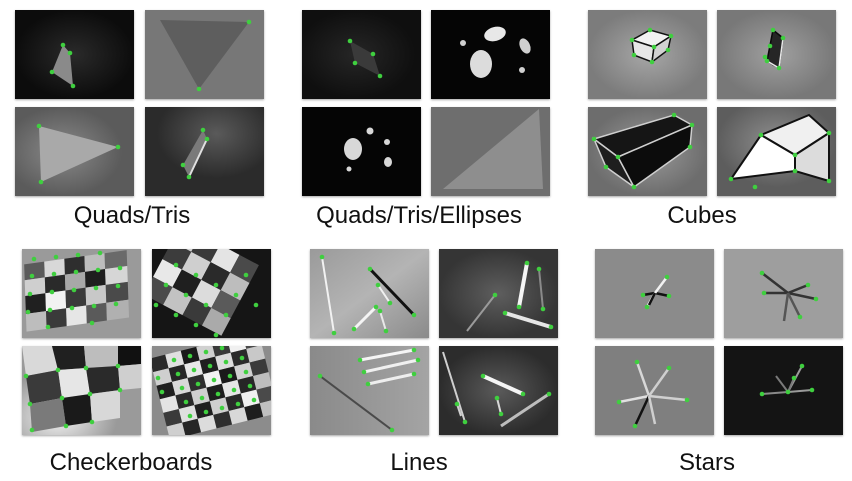  What do you see at coordinates (419, 462) in the screenshot?
I see `caption-lines: Lines` at bounding box center [419, 462].